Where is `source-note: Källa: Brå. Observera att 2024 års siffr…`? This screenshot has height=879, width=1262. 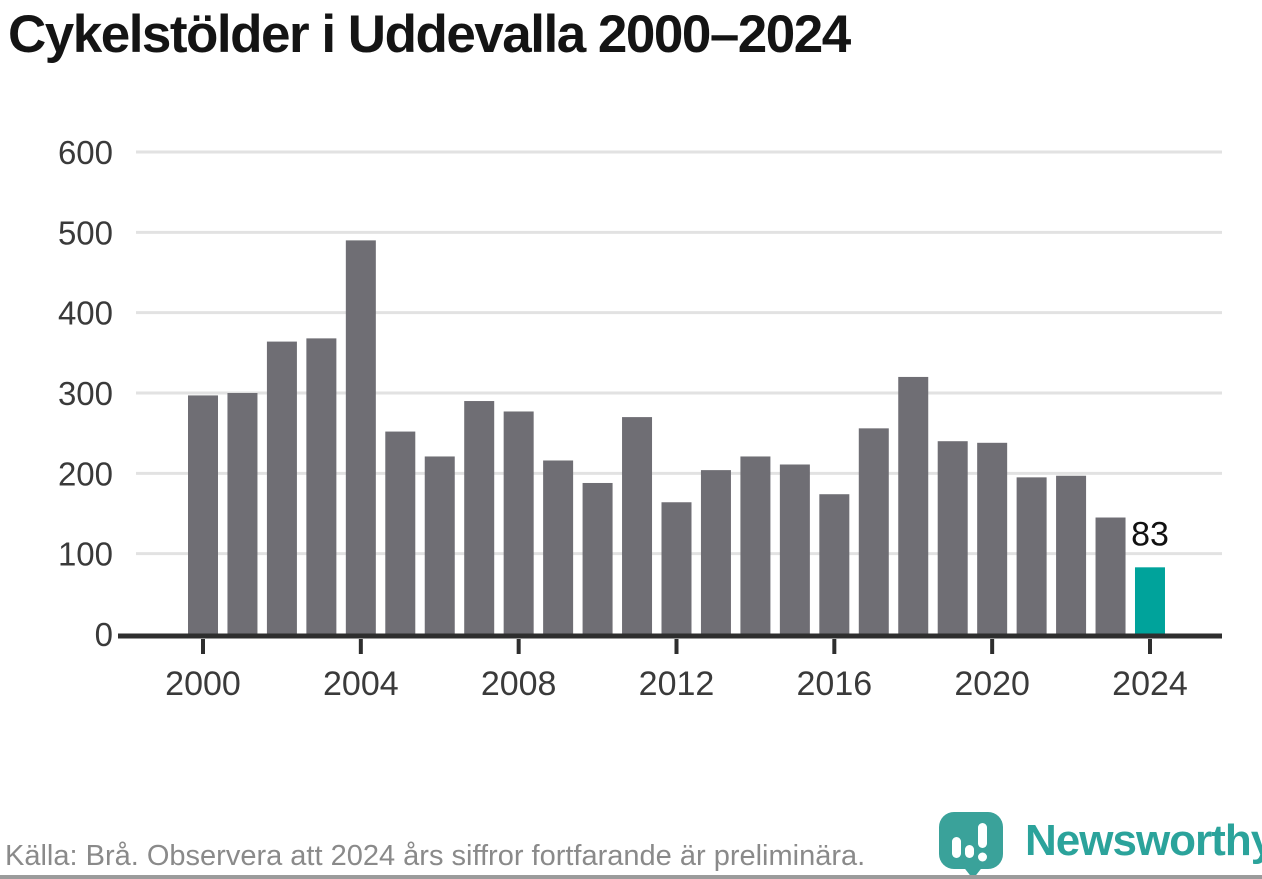 source-note: Källa: Brå. Observera att 2024 års siffr… is located at coordinates (435, 856).